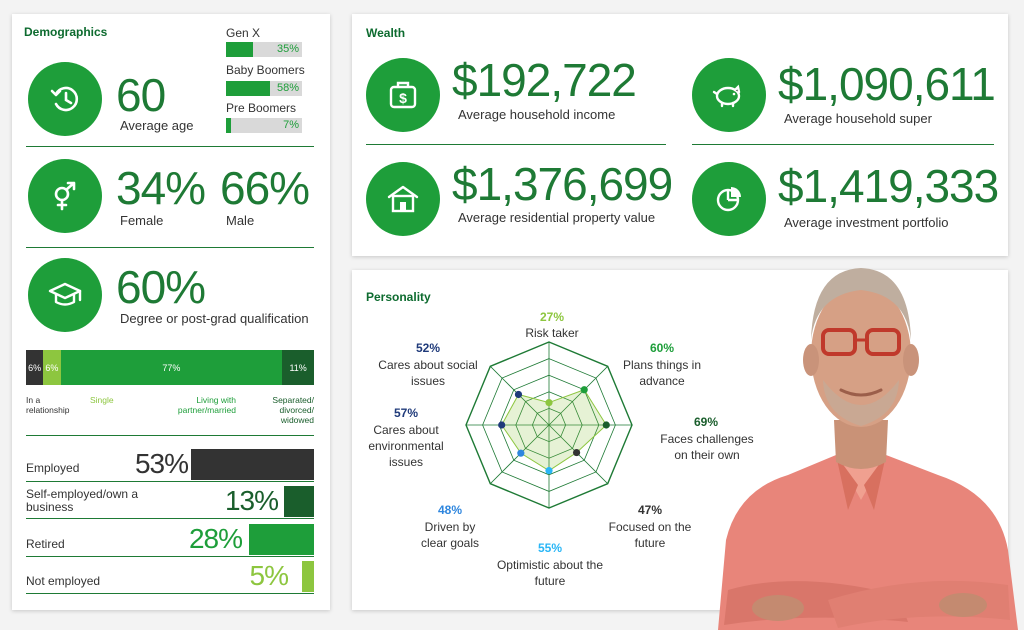  I want to click on employment-label-retired: Retired, so click(45, 544).